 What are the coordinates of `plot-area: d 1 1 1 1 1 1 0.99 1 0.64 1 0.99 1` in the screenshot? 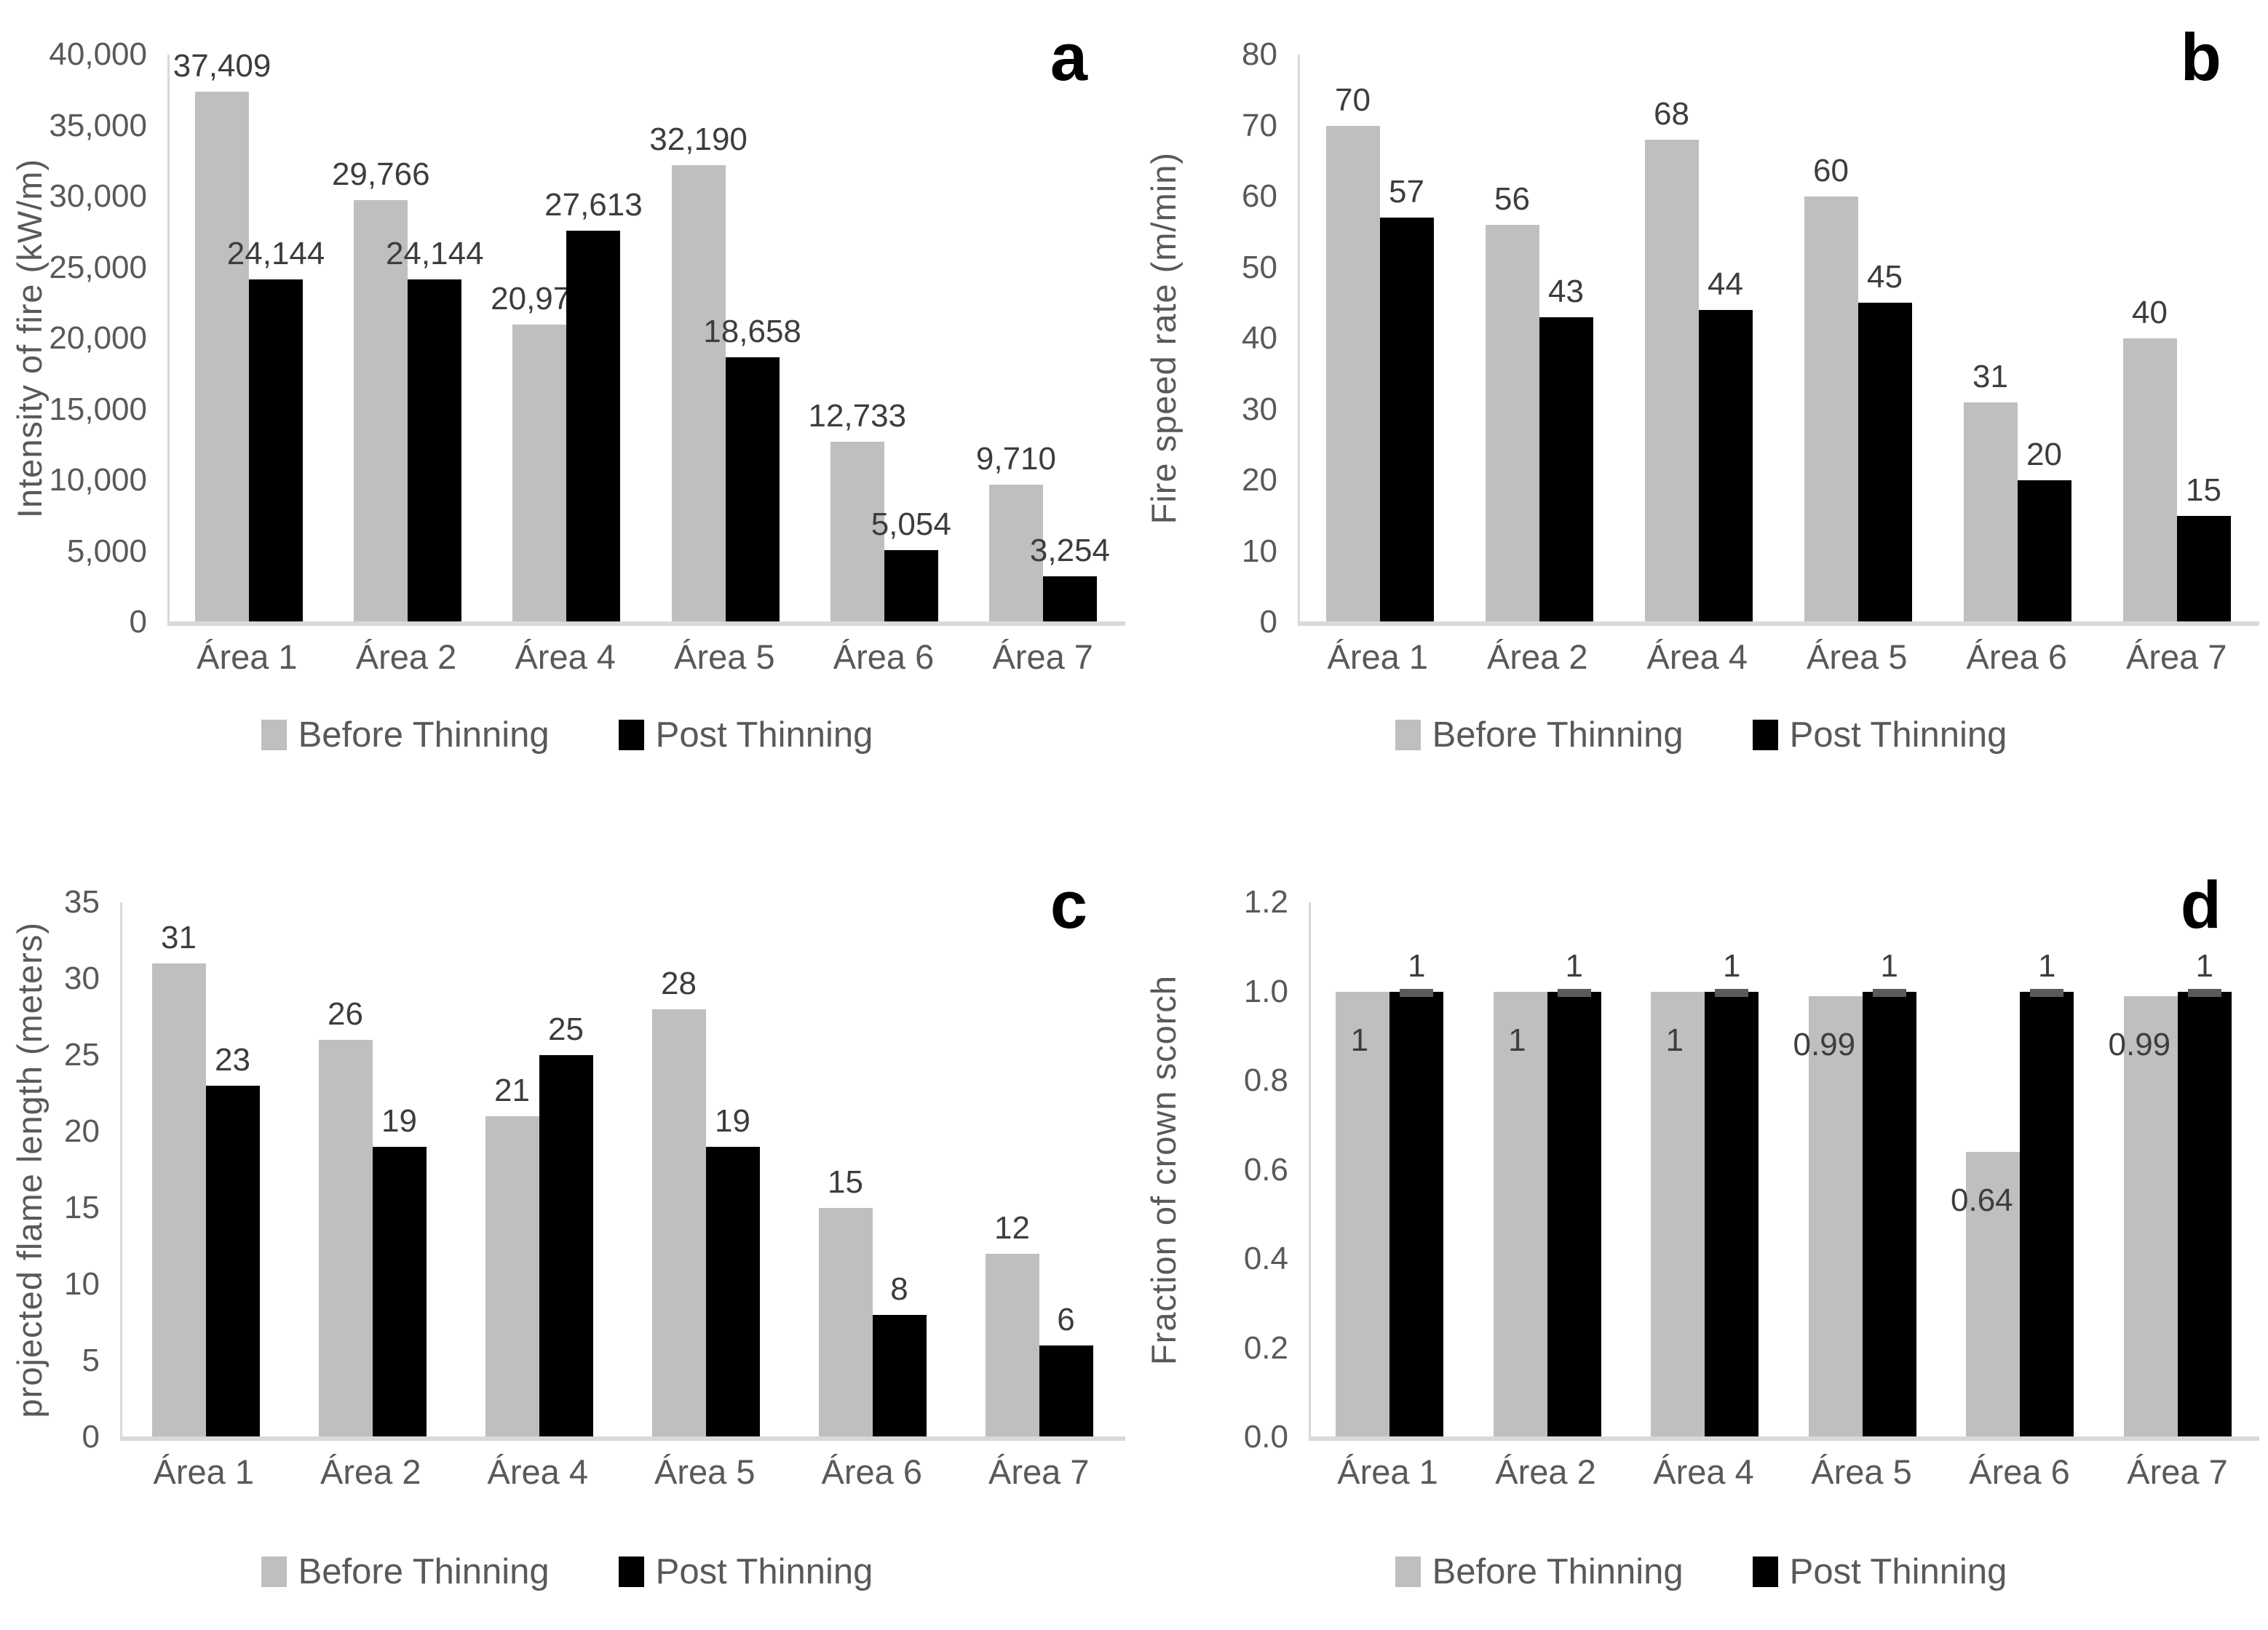 It's located at (1784, 1156).